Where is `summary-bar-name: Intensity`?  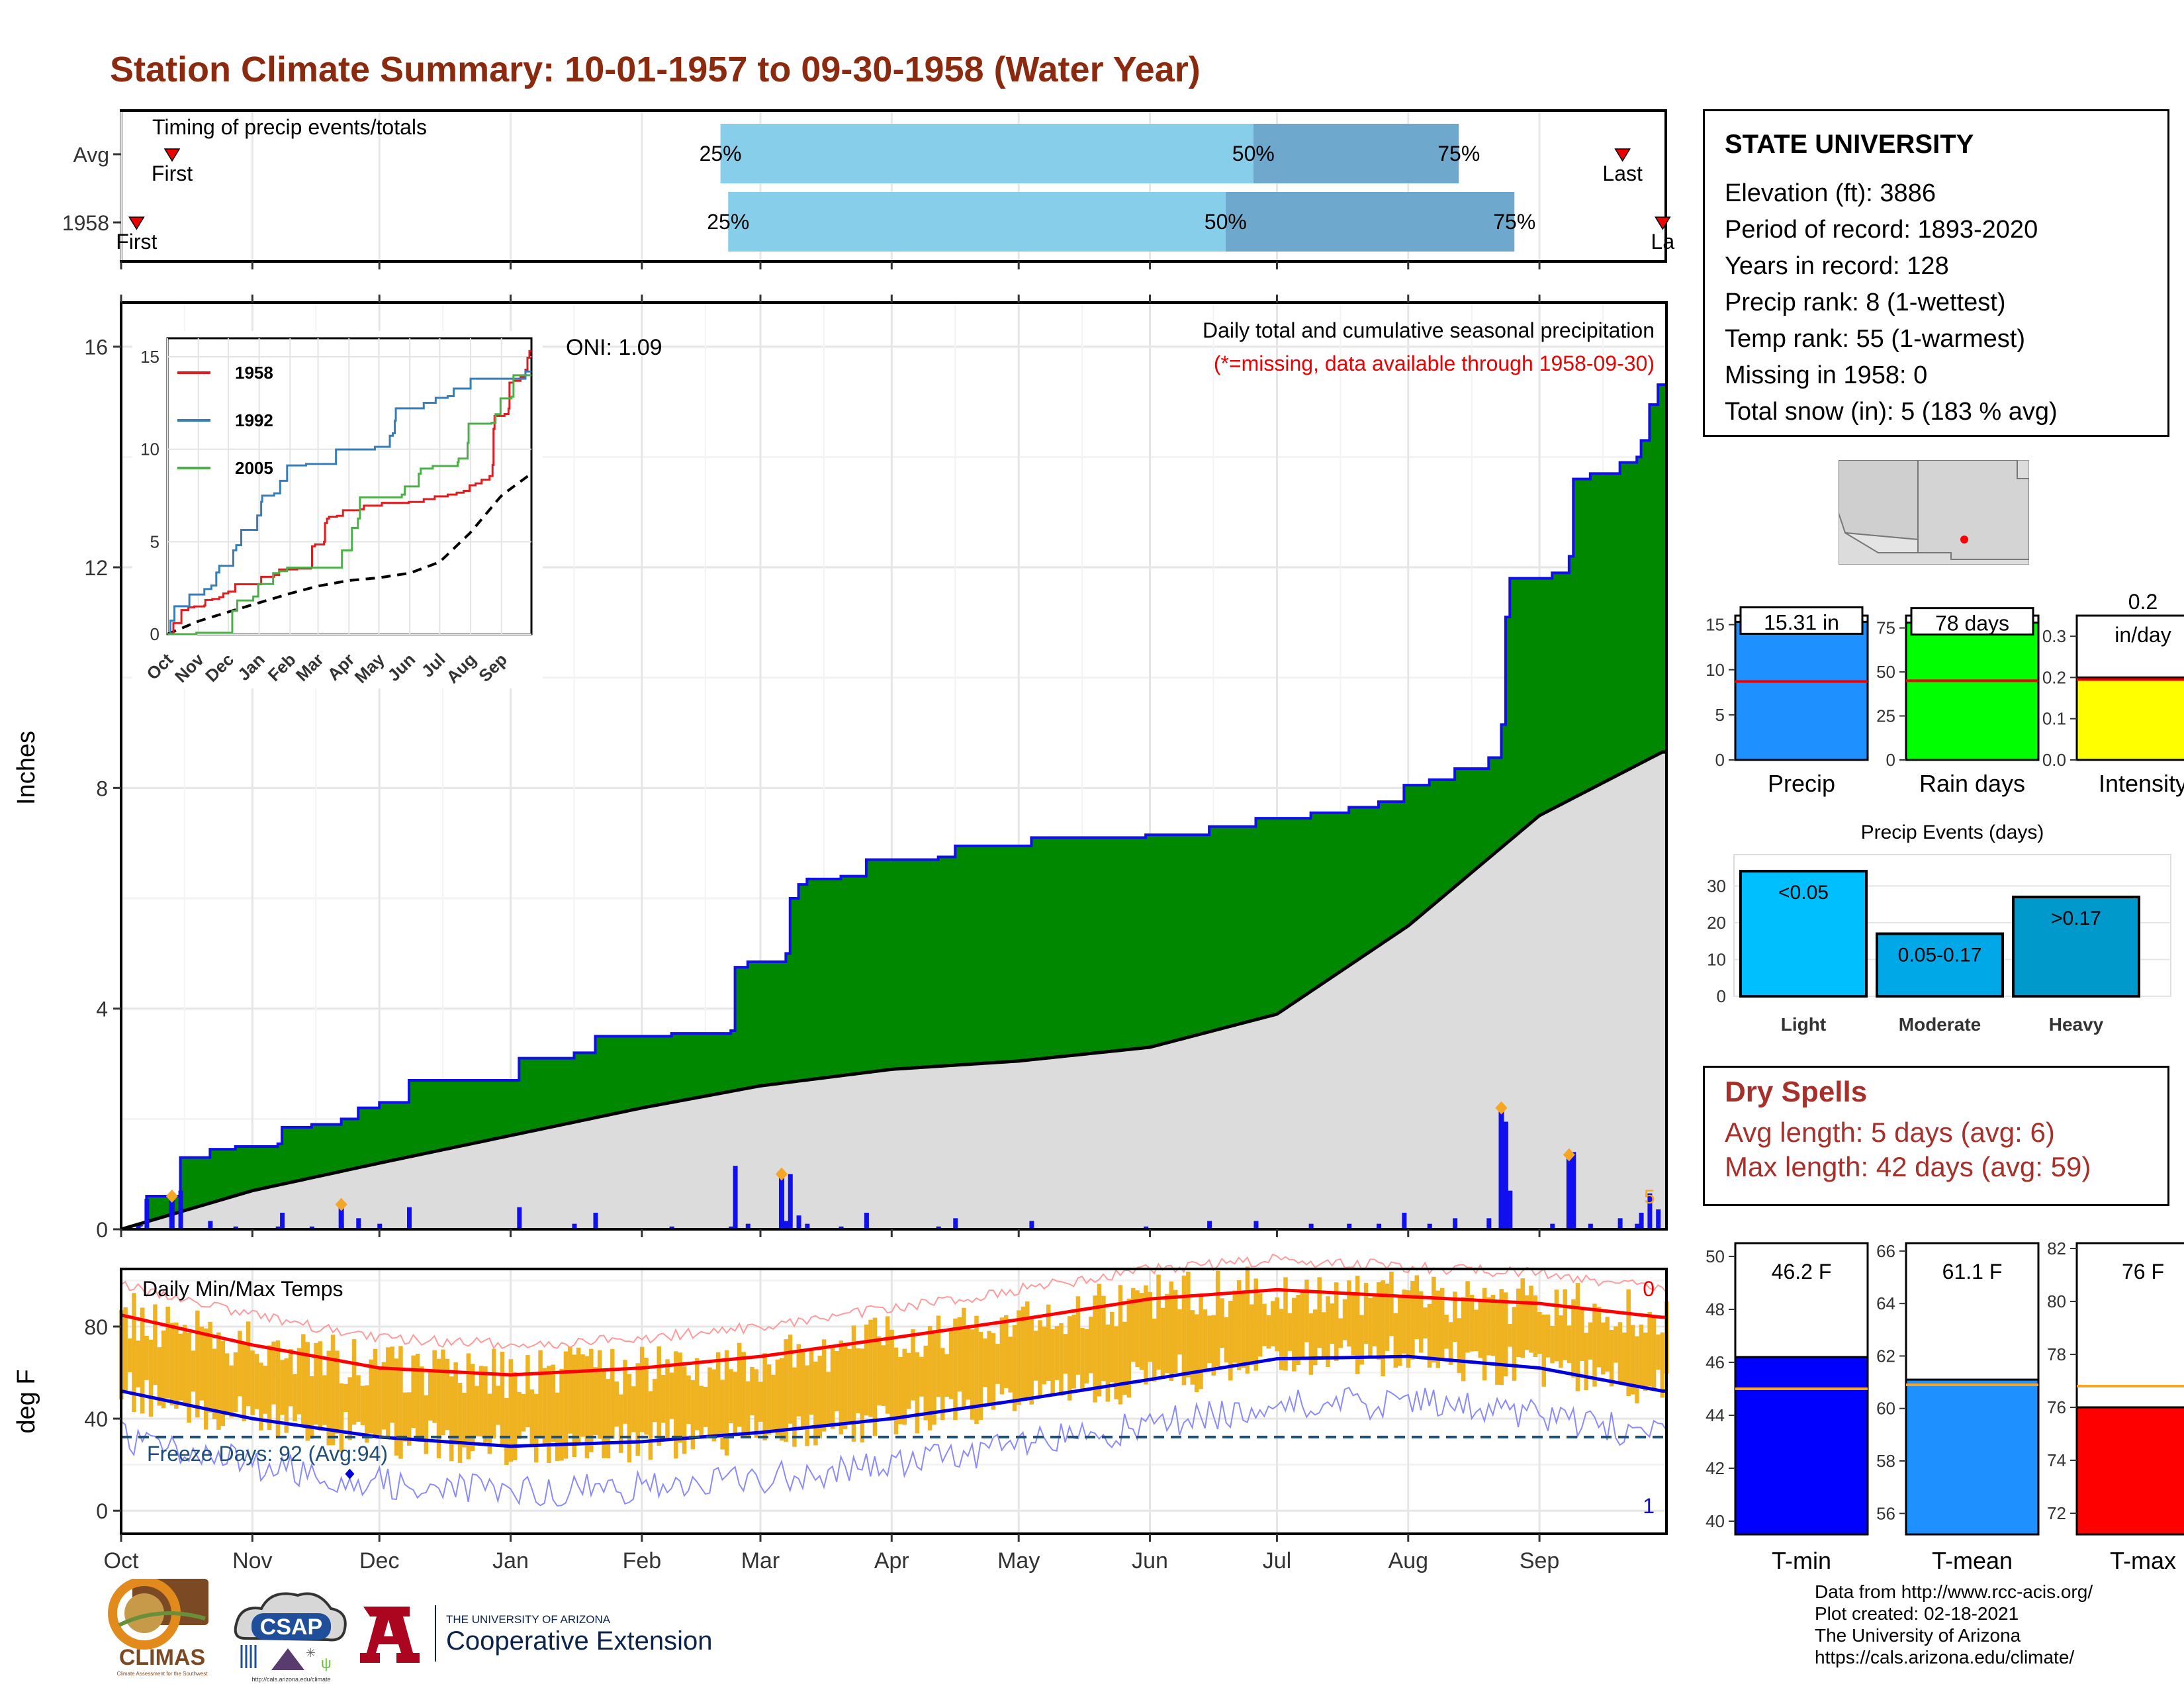
summary-bar-name: Intensity is located at coordinates (2141, 783).